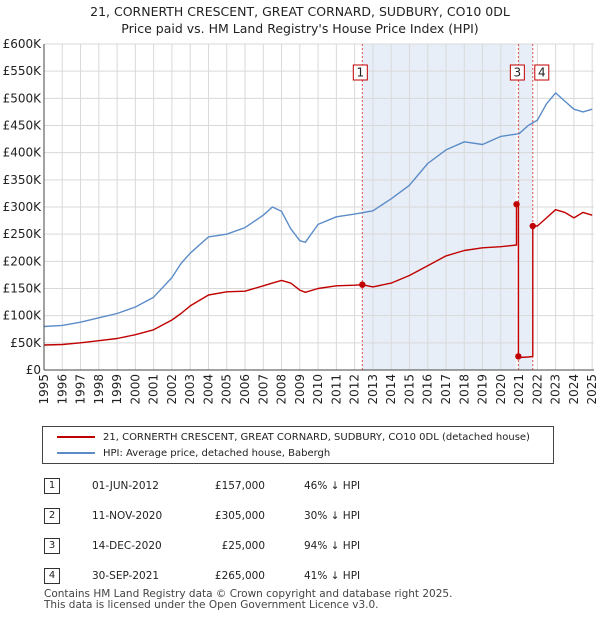  What do you see at coordinates (239, 576) in the screenshot?
I see `sale-price: £265,000` at bounding box center [239, 576].